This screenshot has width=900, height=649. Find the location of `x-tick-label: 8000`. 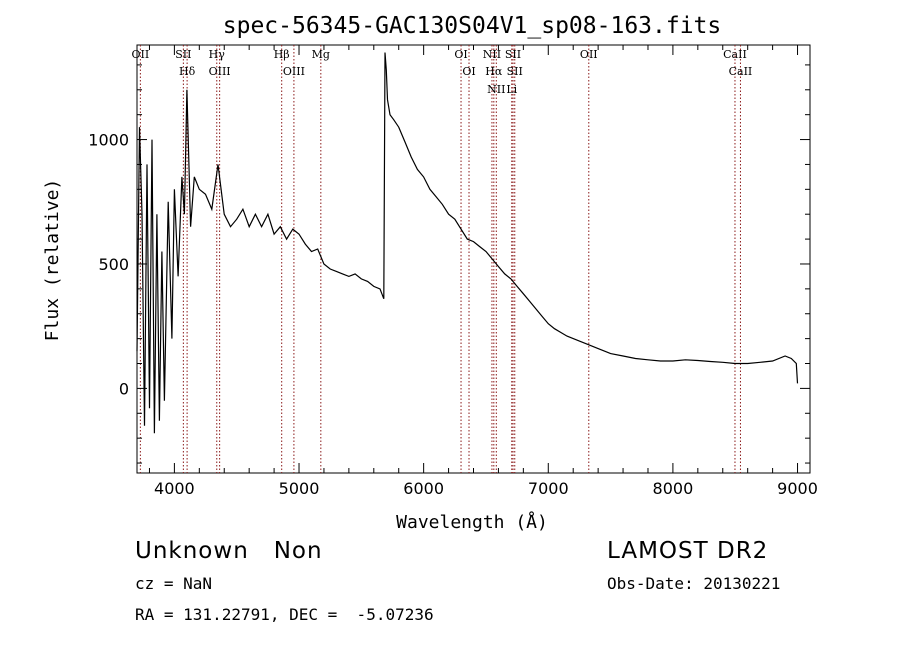

x-tick-label: 8000 is located at coordinates (673, 488).